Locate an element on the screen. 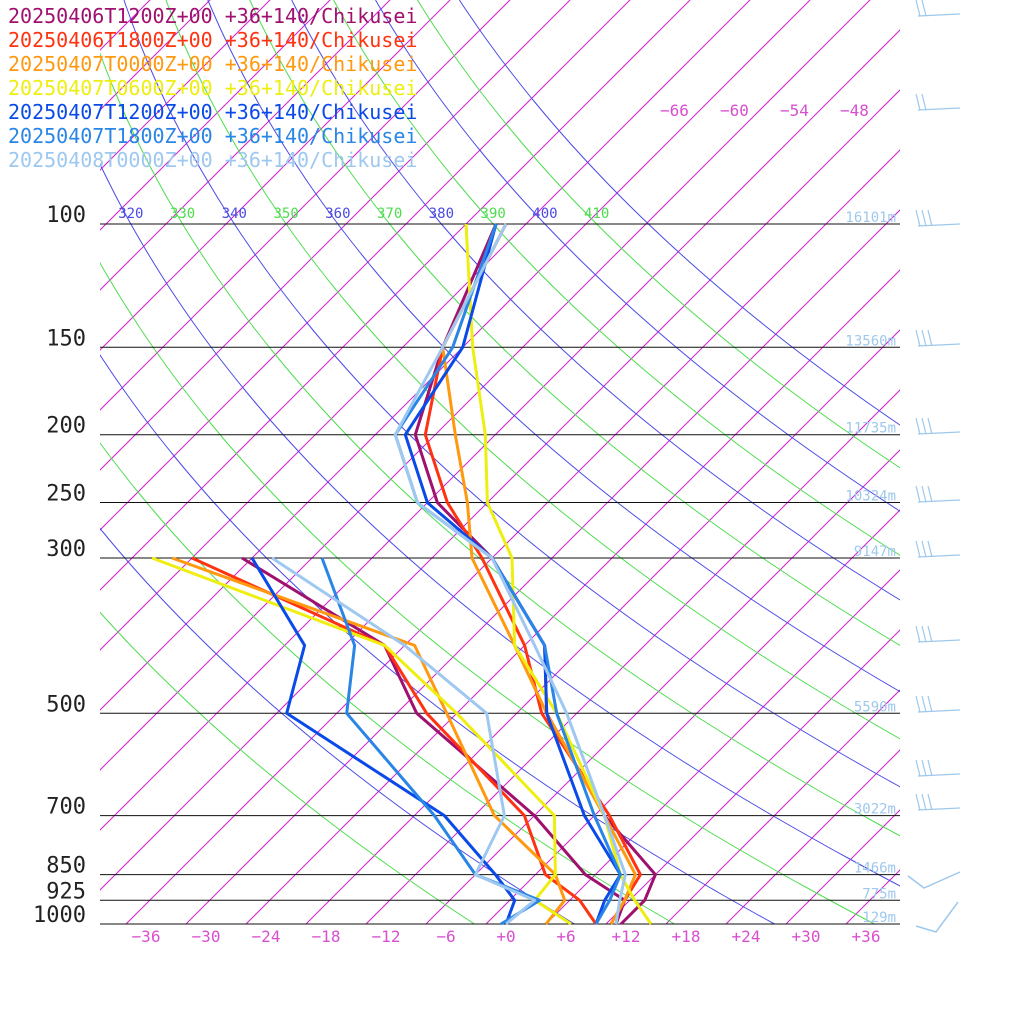  temperature-tick-label: +6 is located at coordinates (565, 936).